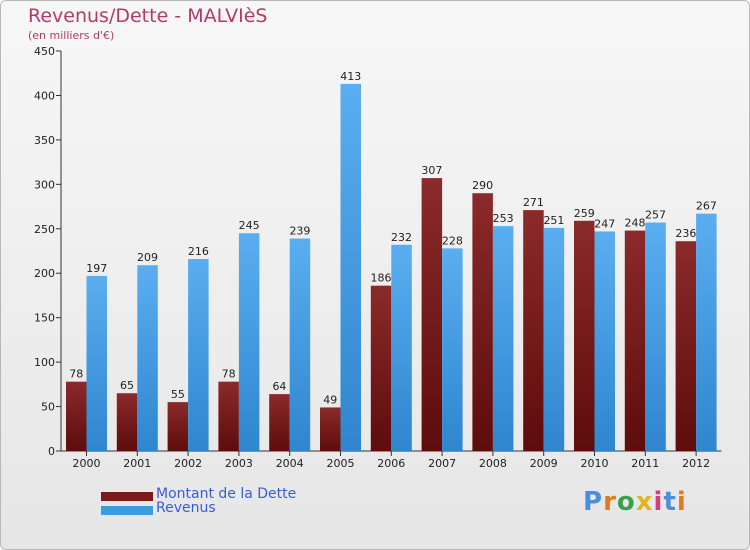  I want to click on data-label-revenus: 239, so click(299, 231).